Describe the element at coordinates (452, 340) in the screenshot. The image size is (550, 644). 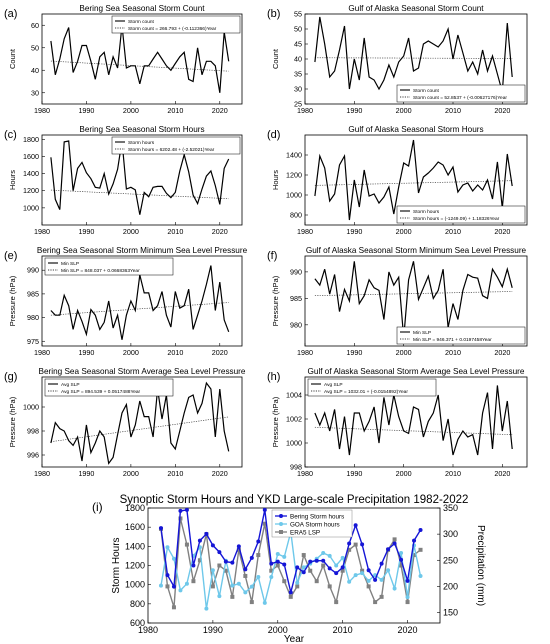
I see `legend-label: Min SLP = 946.371 + 0.0197458Year` at that location.